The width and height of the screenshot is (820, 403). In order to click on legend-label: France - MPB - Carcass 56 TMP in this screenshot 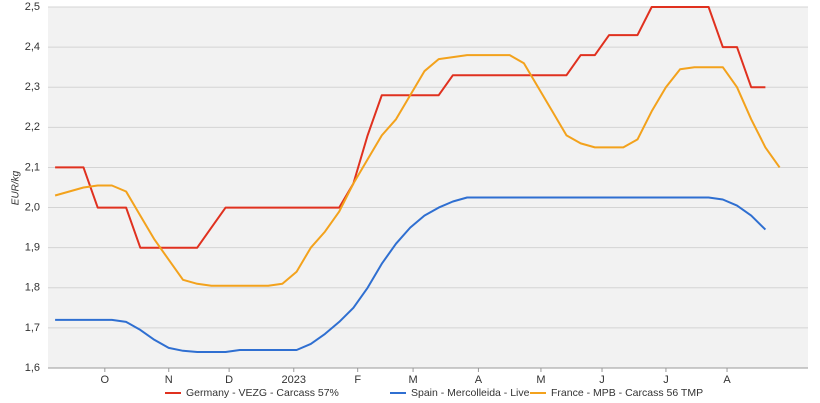, I will do `click(627, 393)`.